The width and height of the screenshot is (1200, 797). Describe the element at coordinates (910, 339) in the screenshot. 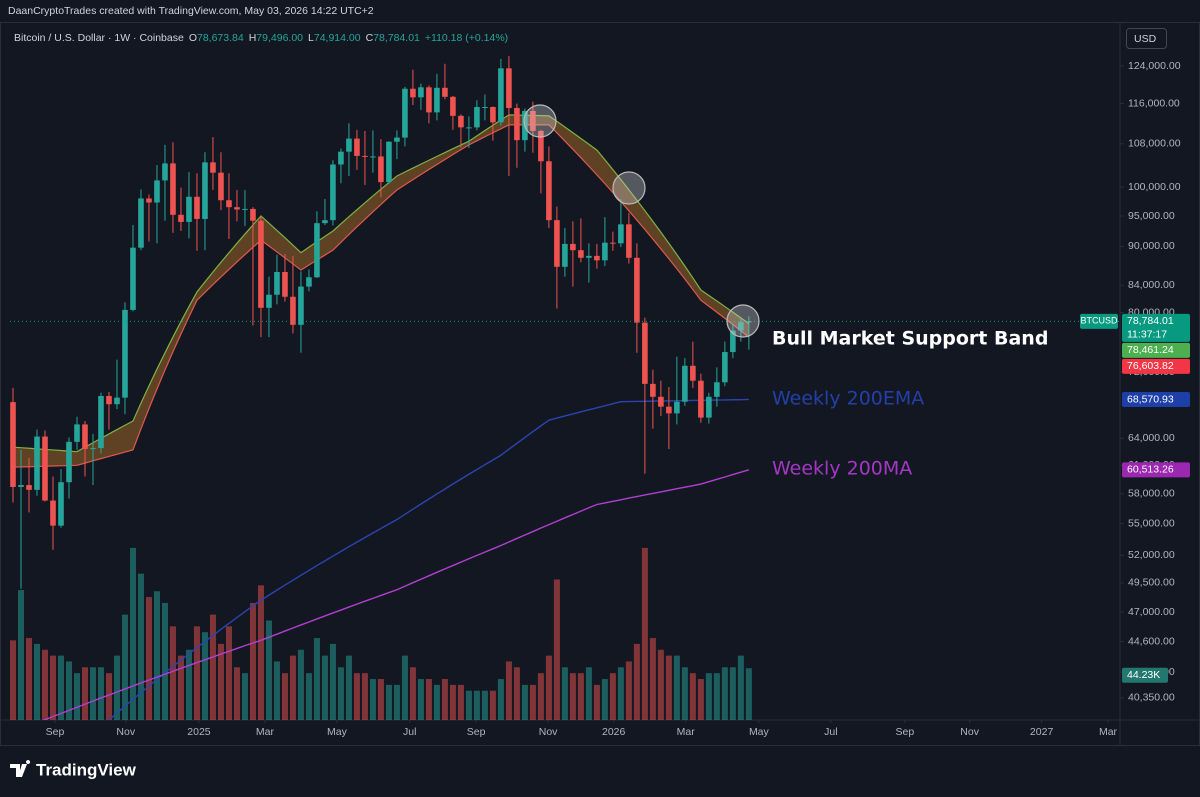

I see `annotation: Bull Market Support Band` at that location.